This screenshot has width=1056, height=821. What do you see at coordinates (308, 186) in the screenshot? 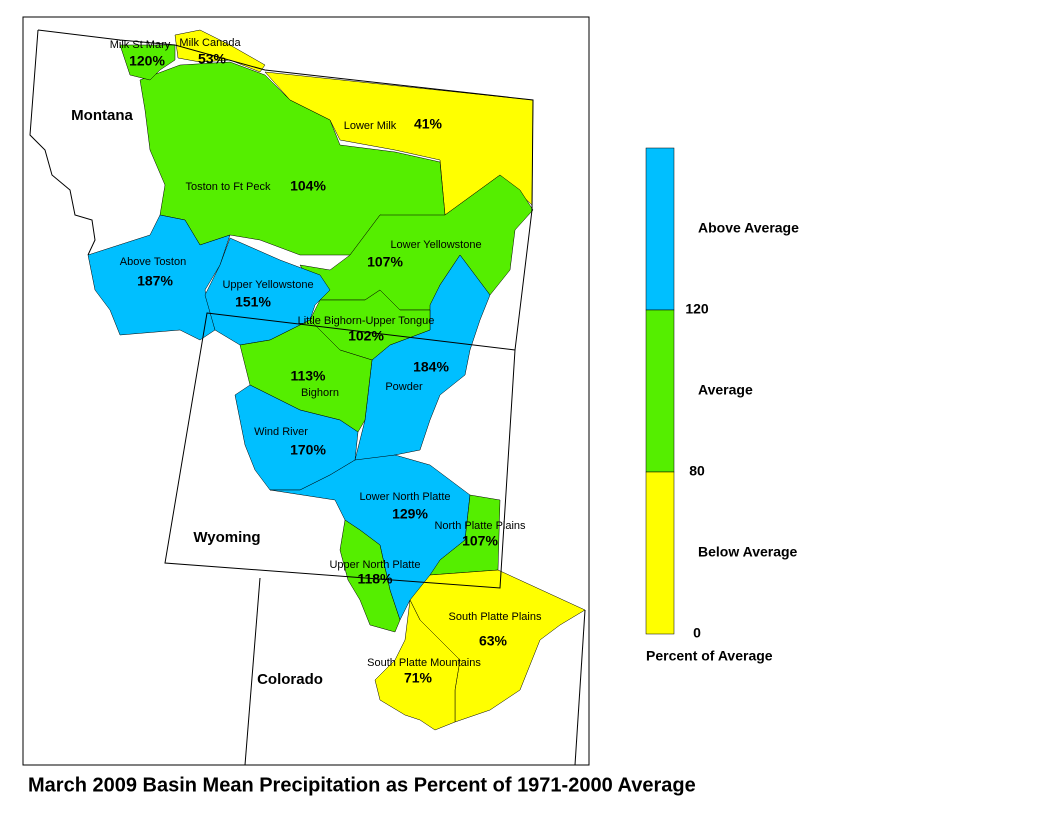
I see `basin-percent: 104%` at bounding box center [308, 186].